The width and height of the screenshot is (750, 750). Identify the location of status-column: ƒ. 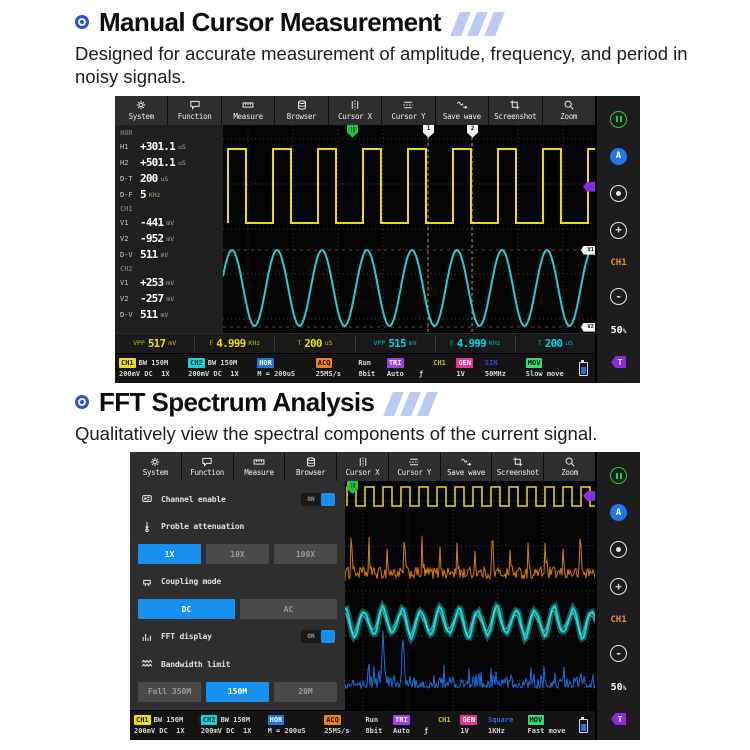
(425, 368).